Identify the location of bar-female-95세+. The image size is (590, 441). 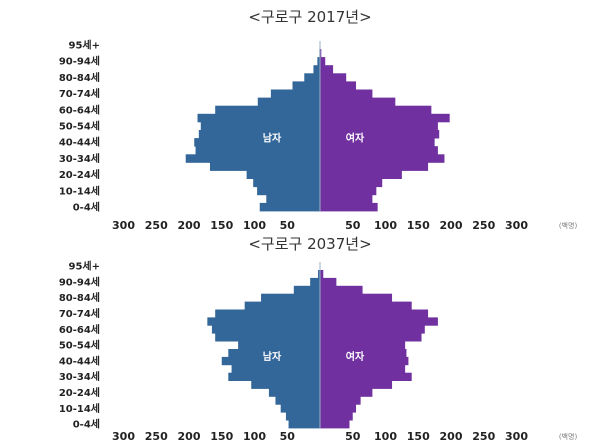
(321, 53).